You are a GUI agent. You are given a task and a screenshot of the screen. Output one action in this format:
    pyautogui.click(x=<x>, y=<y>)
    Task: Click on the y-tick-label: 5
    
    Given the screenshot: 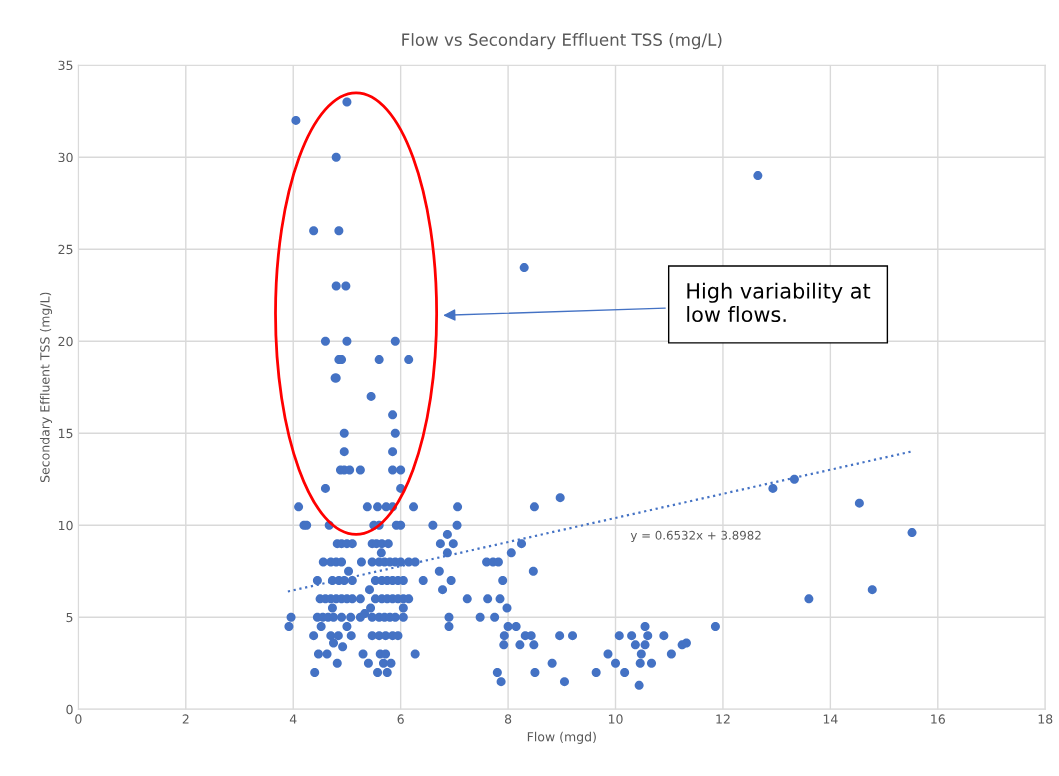 What is the action you would take?
    pyautogui.click(x=69, y=617)
    